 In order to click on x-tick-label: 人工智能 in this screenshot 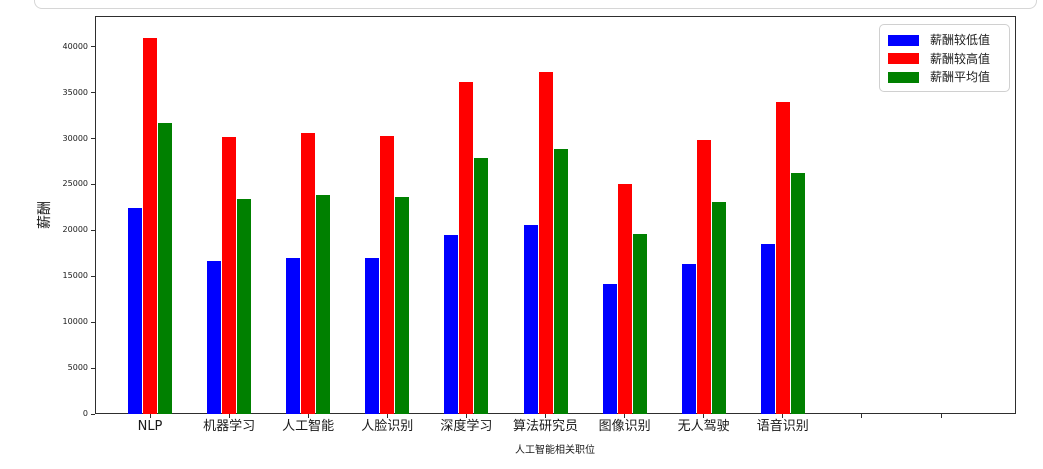, I will do `click(308, 426)`.